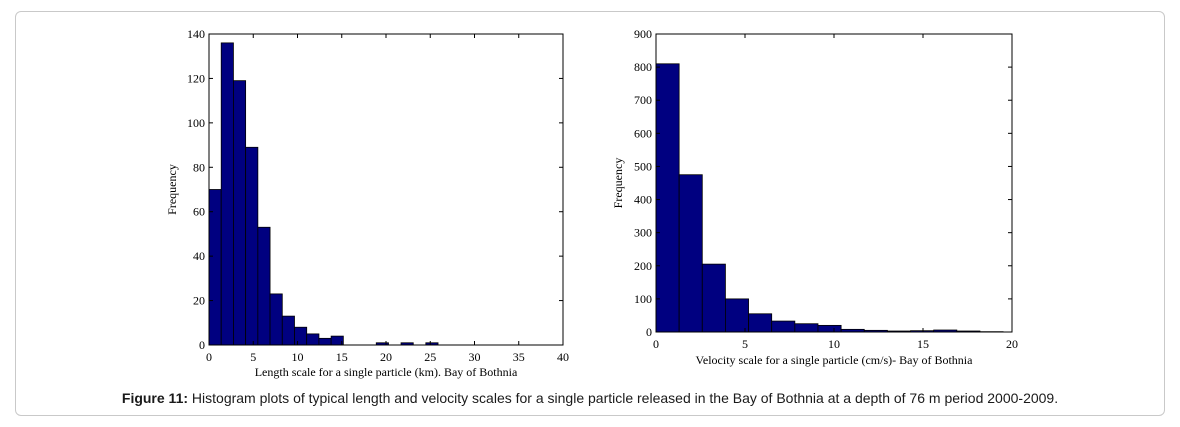  I want to click on vel-y-tick-label: 100, so click(643, 299).